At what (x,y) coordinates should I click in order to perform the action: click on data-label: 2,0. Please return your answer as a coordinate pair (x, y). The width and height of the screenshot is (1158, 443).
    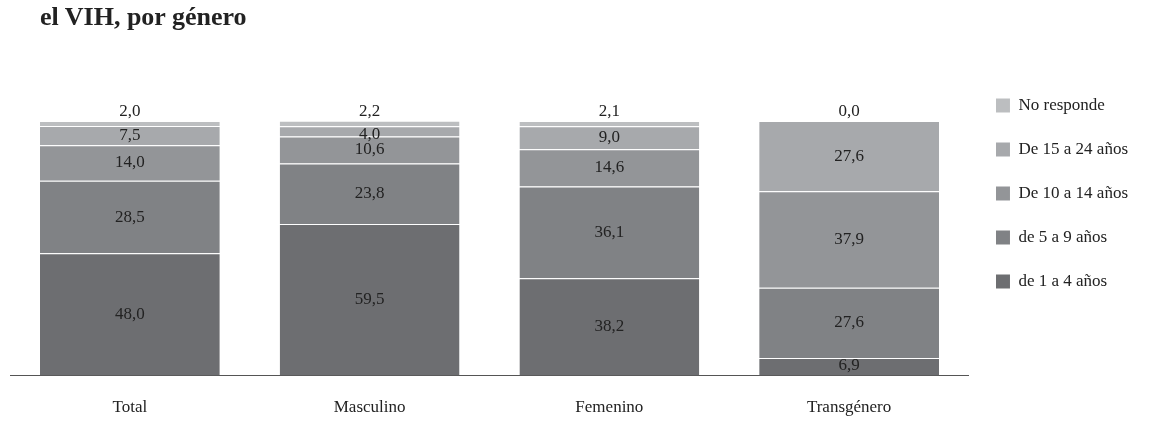
    Looking at the image, I should click on (130, 110).